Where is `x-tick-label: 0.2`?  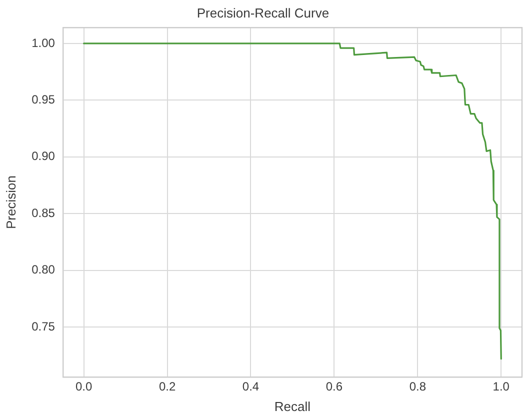
x-tick-label: 0.2 is located at coordinates (167, 387).